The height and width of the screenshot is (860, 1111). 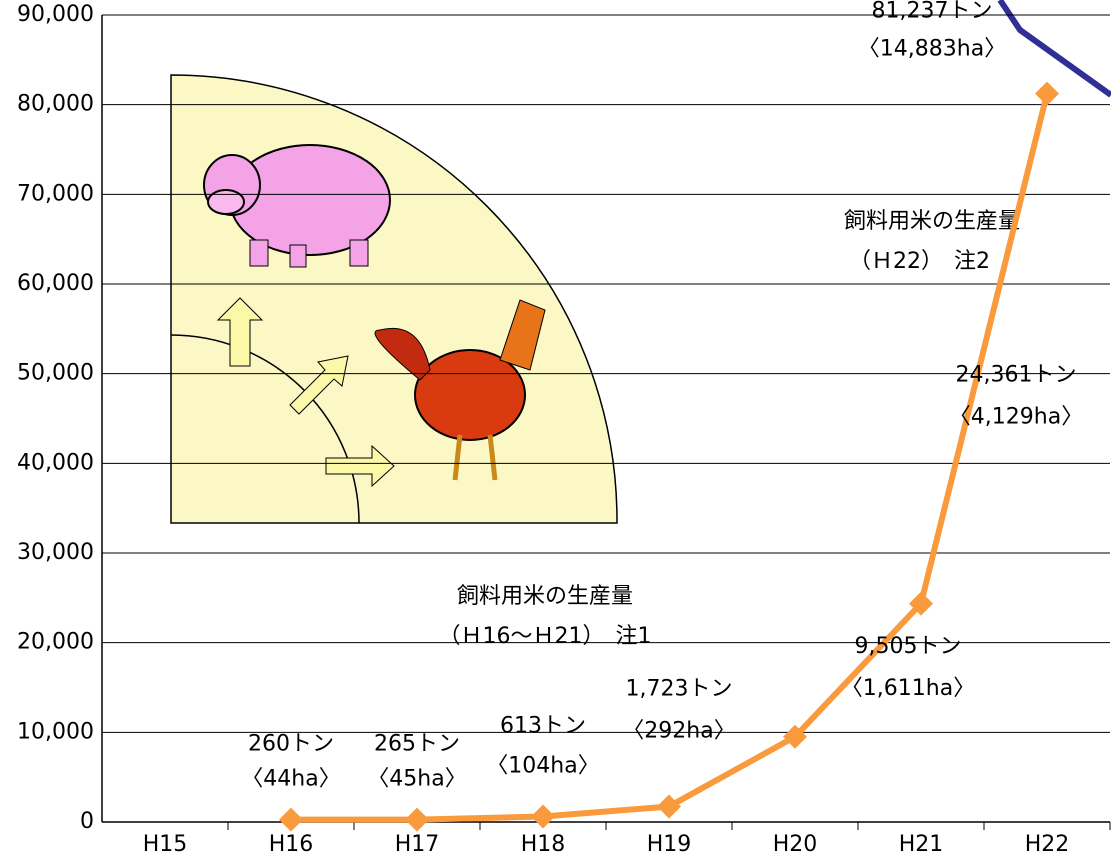 What do you see at coordinates (545, 636) in the screenshot?
I see `annotation: （Ｈ16～Ｈ21） 注1` at bounding box center [545, 636].